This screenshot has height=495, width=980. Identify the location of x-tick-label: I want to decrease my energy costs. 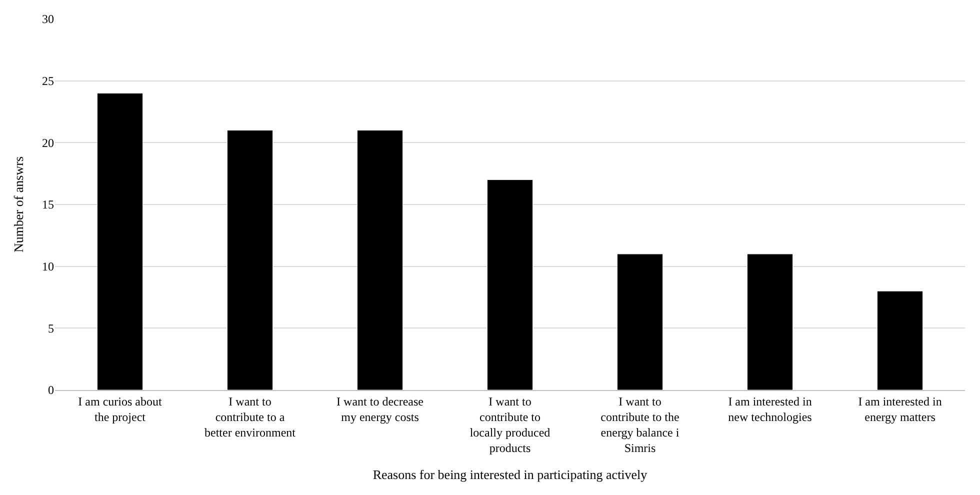
(380, 409).